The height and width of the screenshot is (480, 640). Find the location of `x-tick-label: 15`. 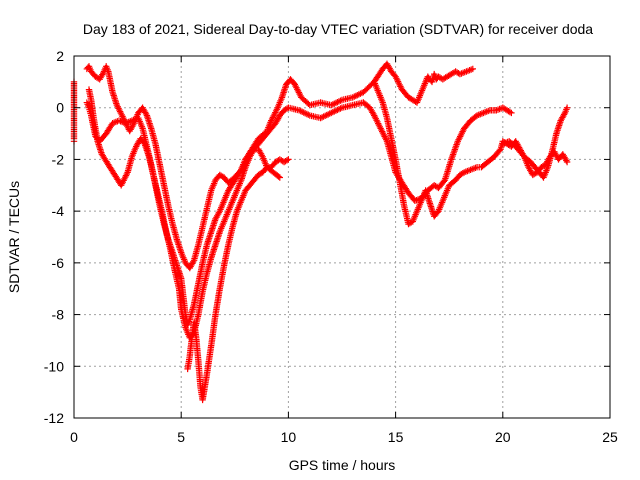

x-tick-label: 15 is located at coordinates (396, 437).